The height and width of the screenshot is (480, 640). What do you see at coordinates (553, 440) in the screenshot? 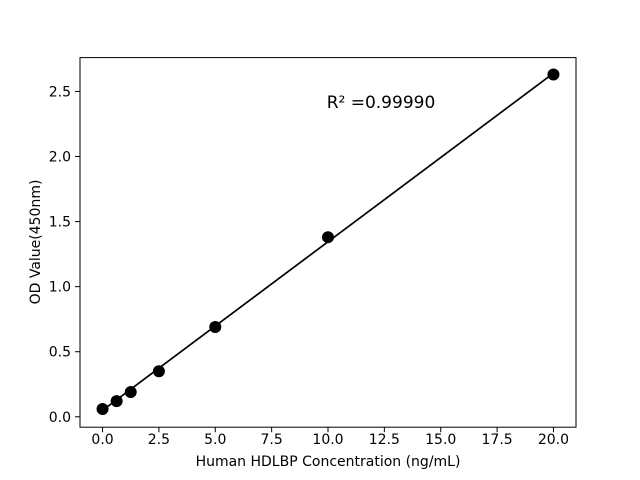
I see `x-tick-label: 20.0` at bounding box center [553, 440].